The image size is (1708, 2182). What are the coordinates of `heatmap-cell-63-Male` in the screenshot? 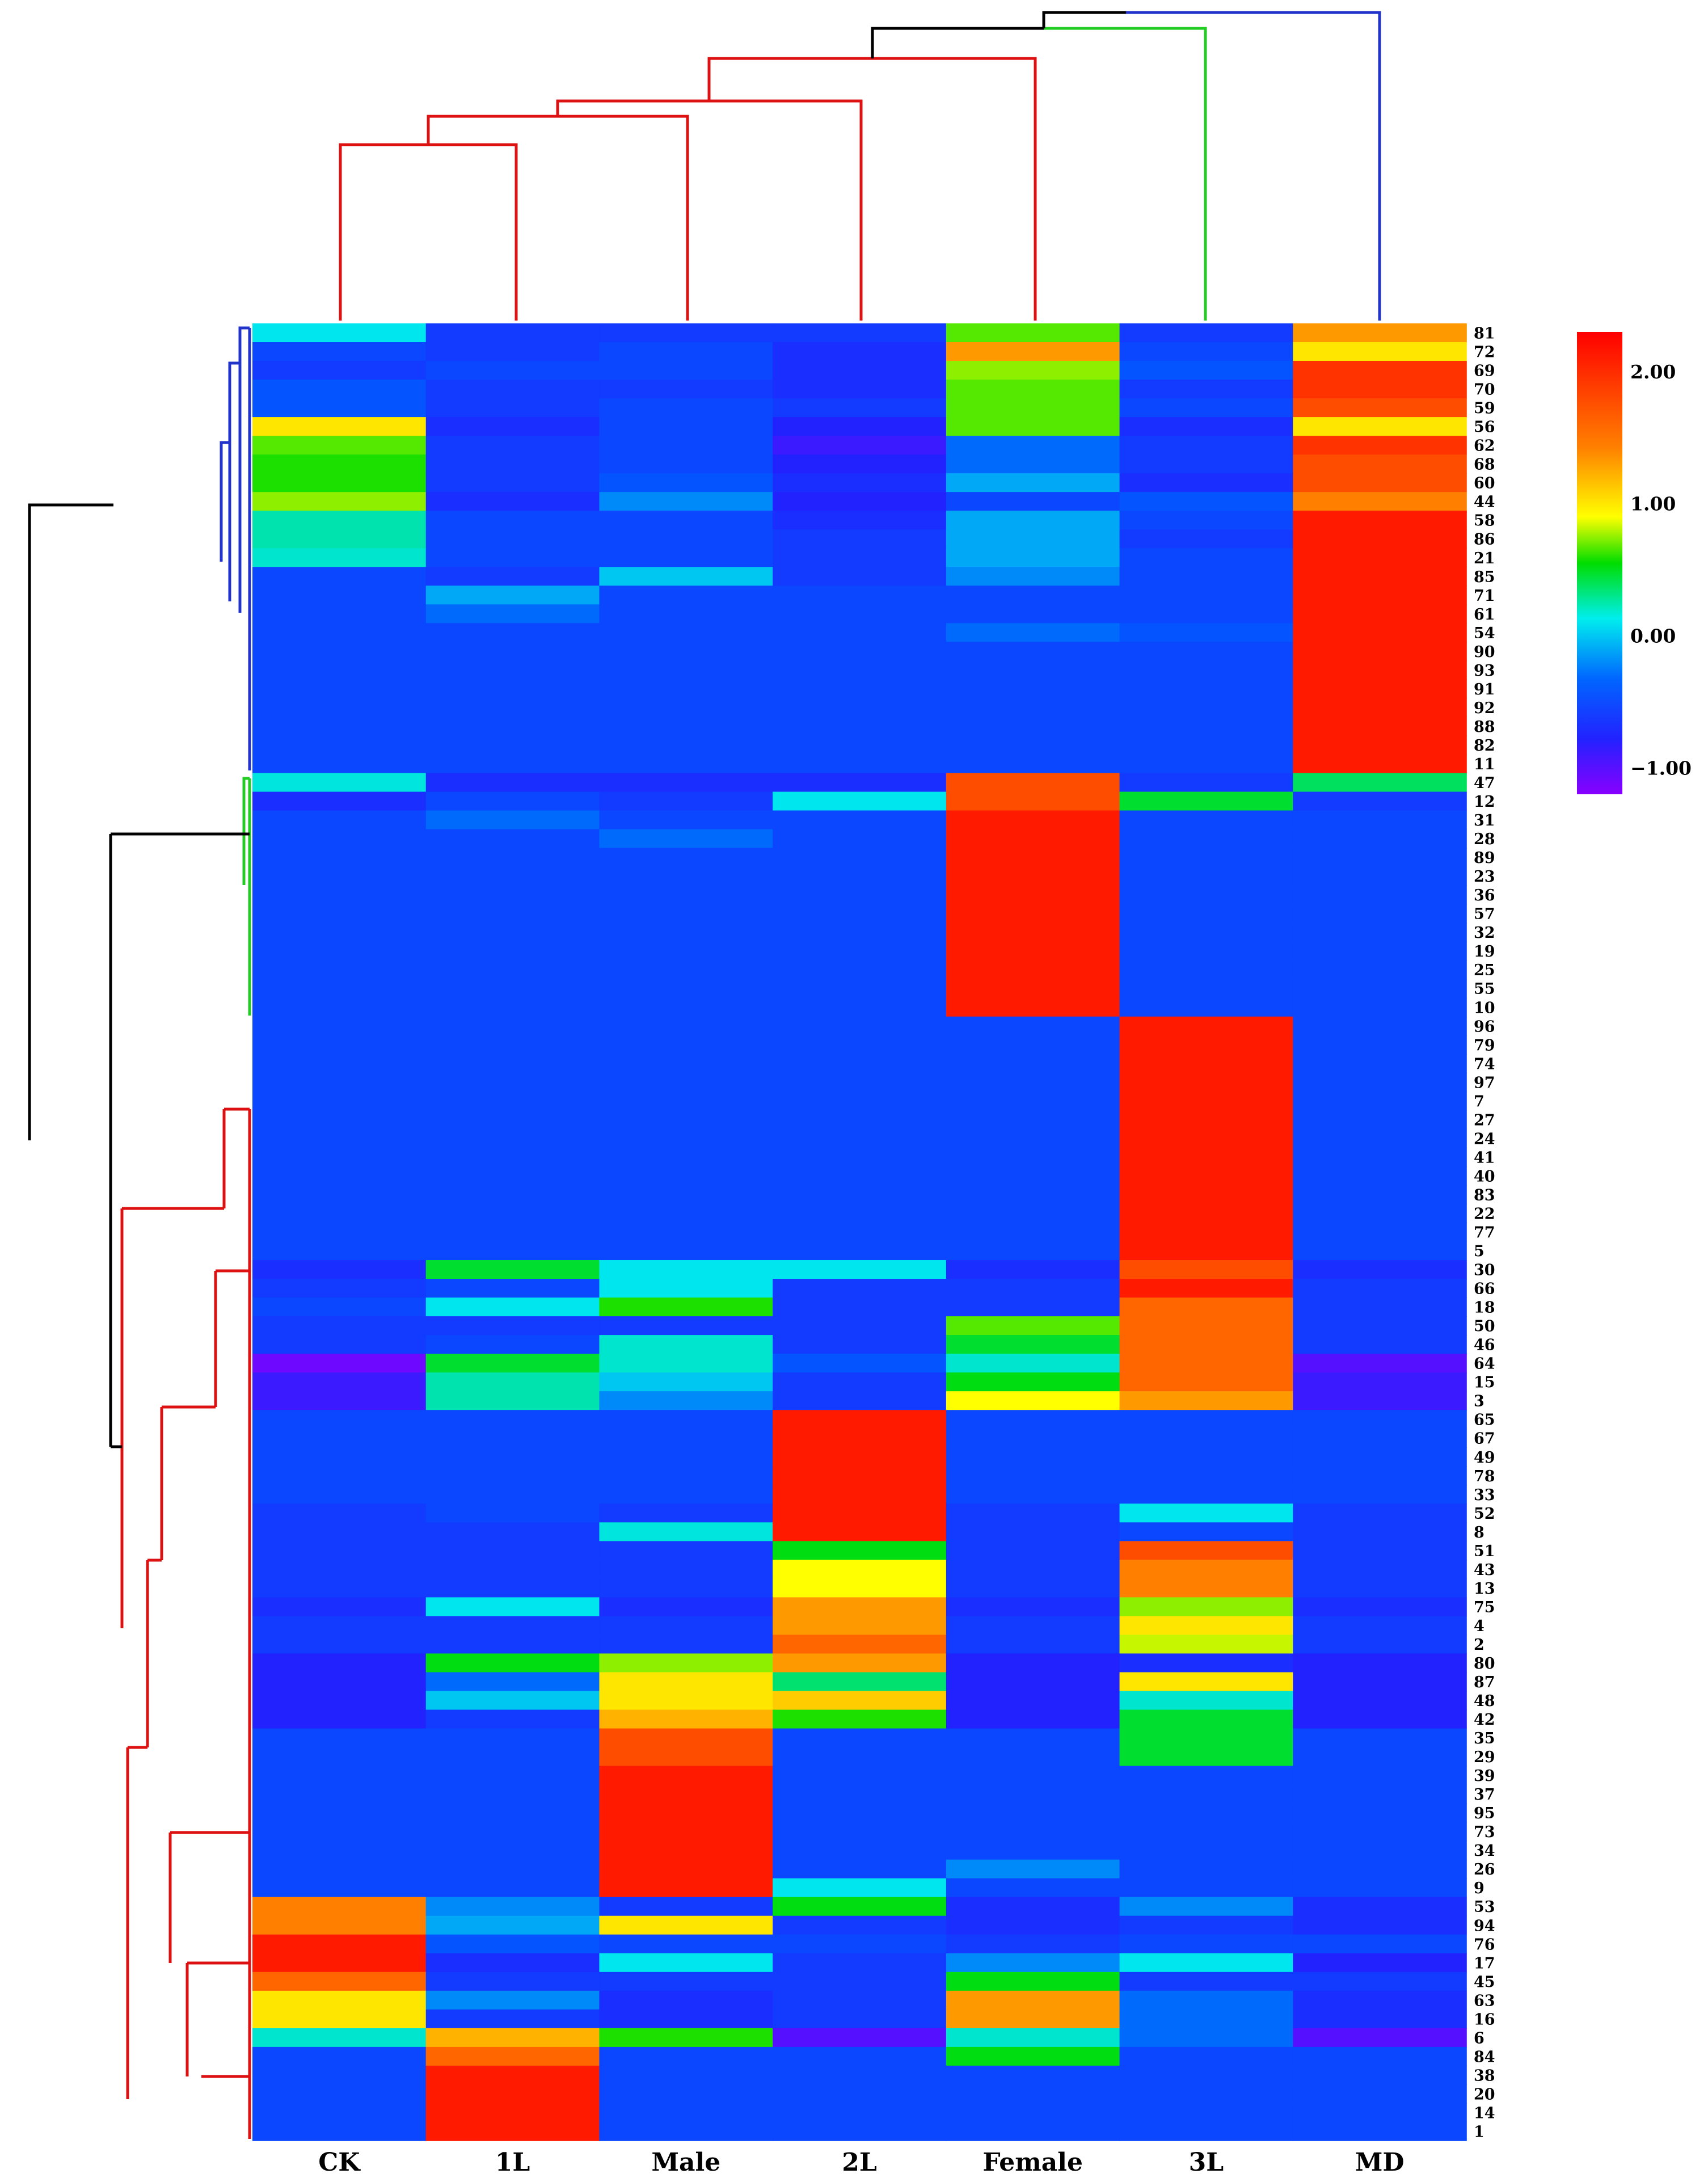 It's located at (686, 2000).